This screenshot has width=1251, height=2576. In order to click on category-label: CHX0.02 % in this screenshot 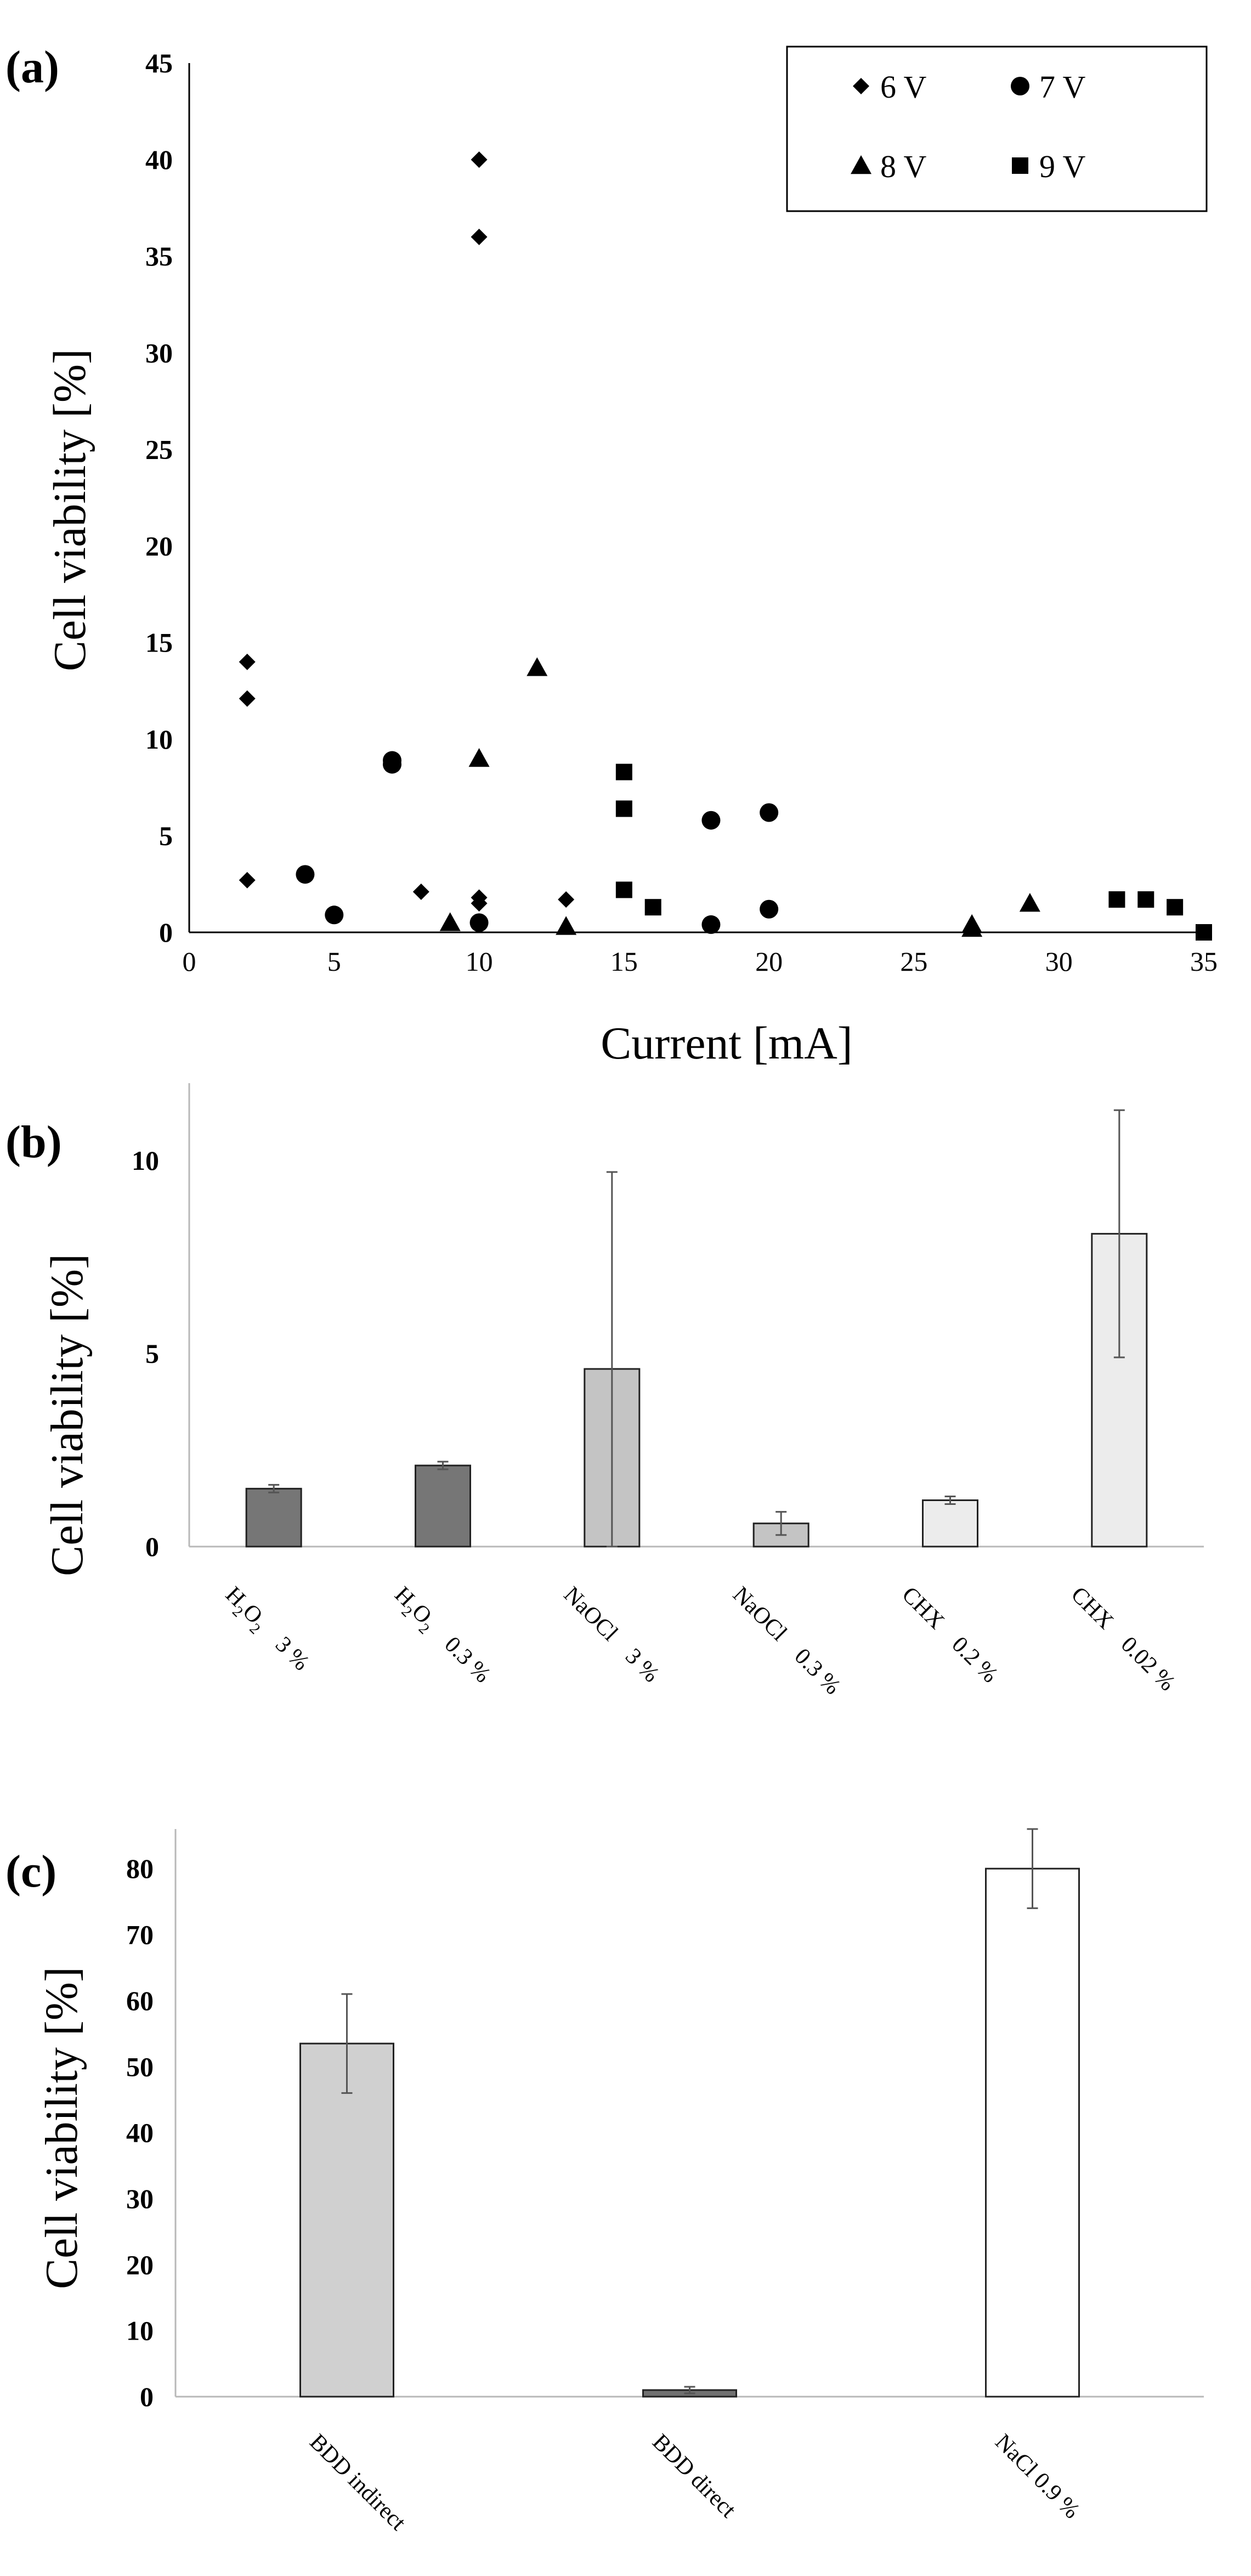, I will do `click(1123, 1639)`.